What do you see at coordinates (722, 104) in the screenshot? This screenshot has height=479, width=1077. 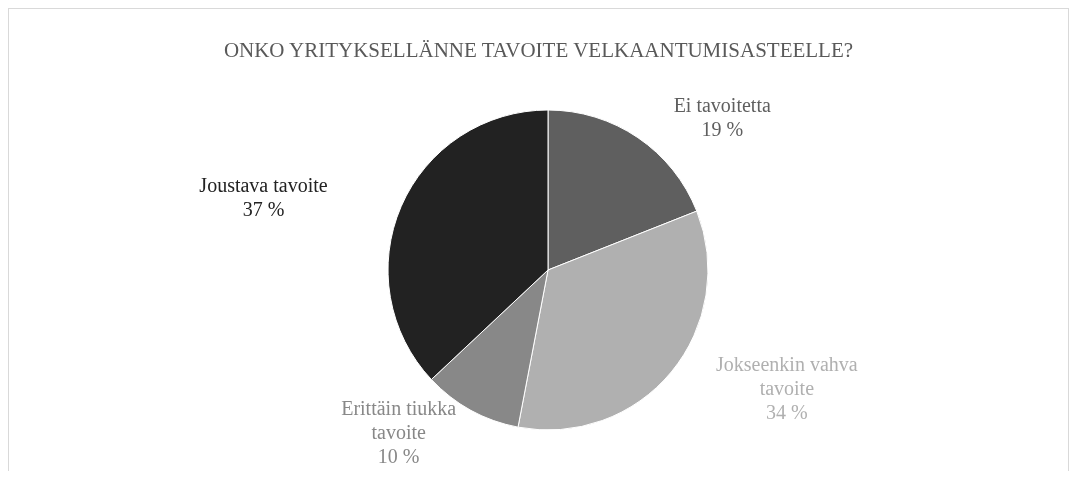 I see `slice-label: Ei tavoitetta` at bounding box center [722, 104].